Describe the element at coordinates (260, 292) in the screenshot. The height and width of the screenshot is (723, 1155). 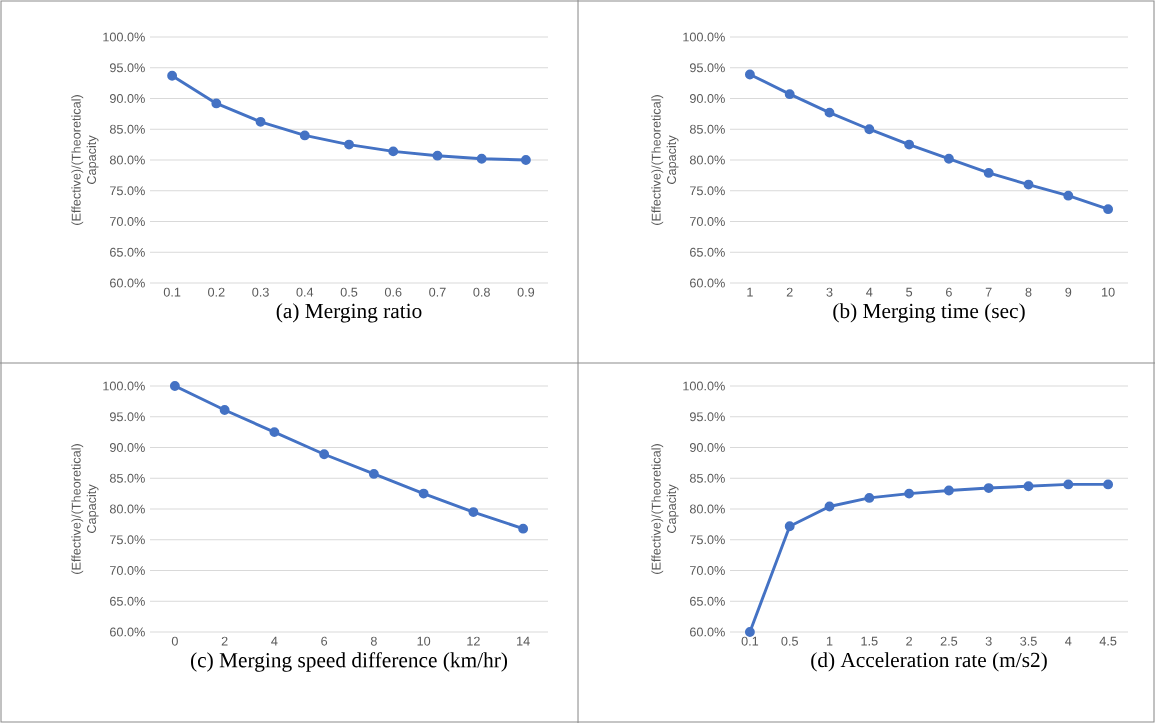
I see `x-tick-label: 0.3` at that location.